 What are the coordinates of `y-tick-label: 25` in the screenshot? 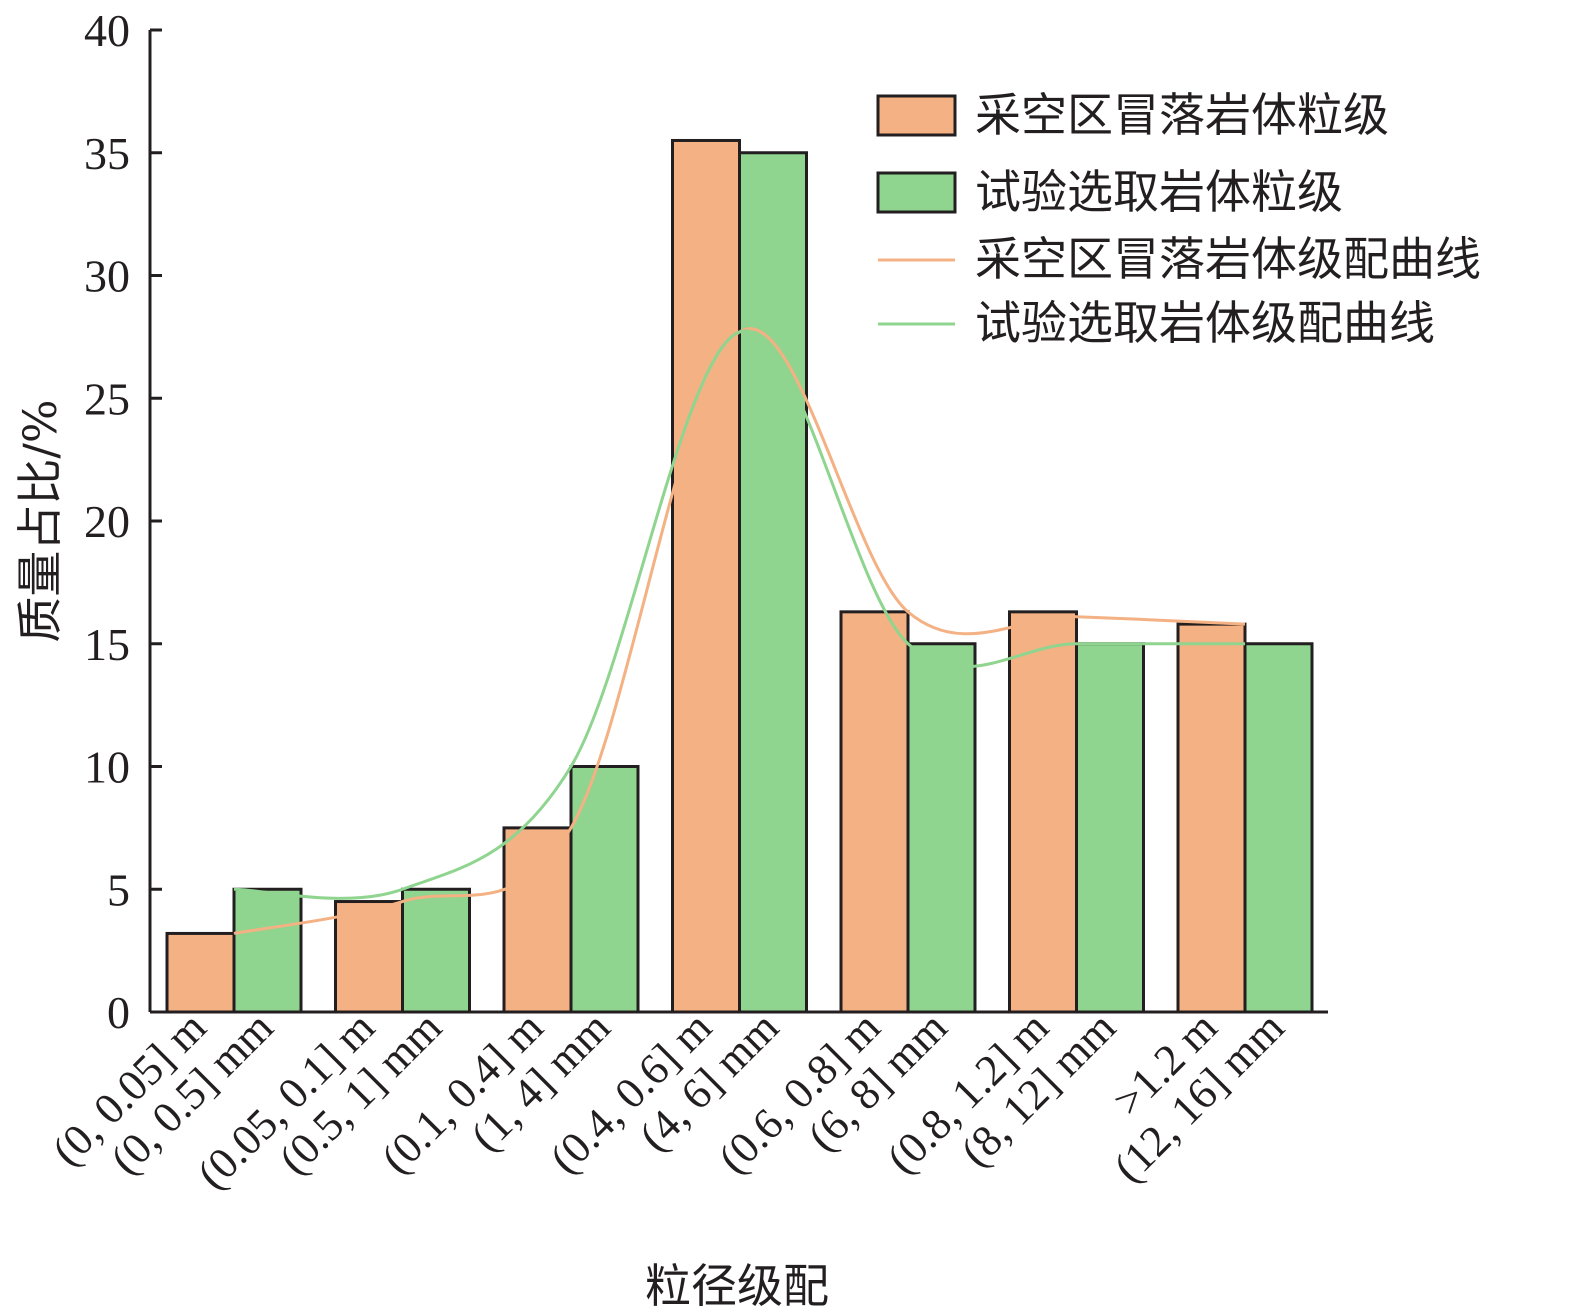 It's located at (107, 398).